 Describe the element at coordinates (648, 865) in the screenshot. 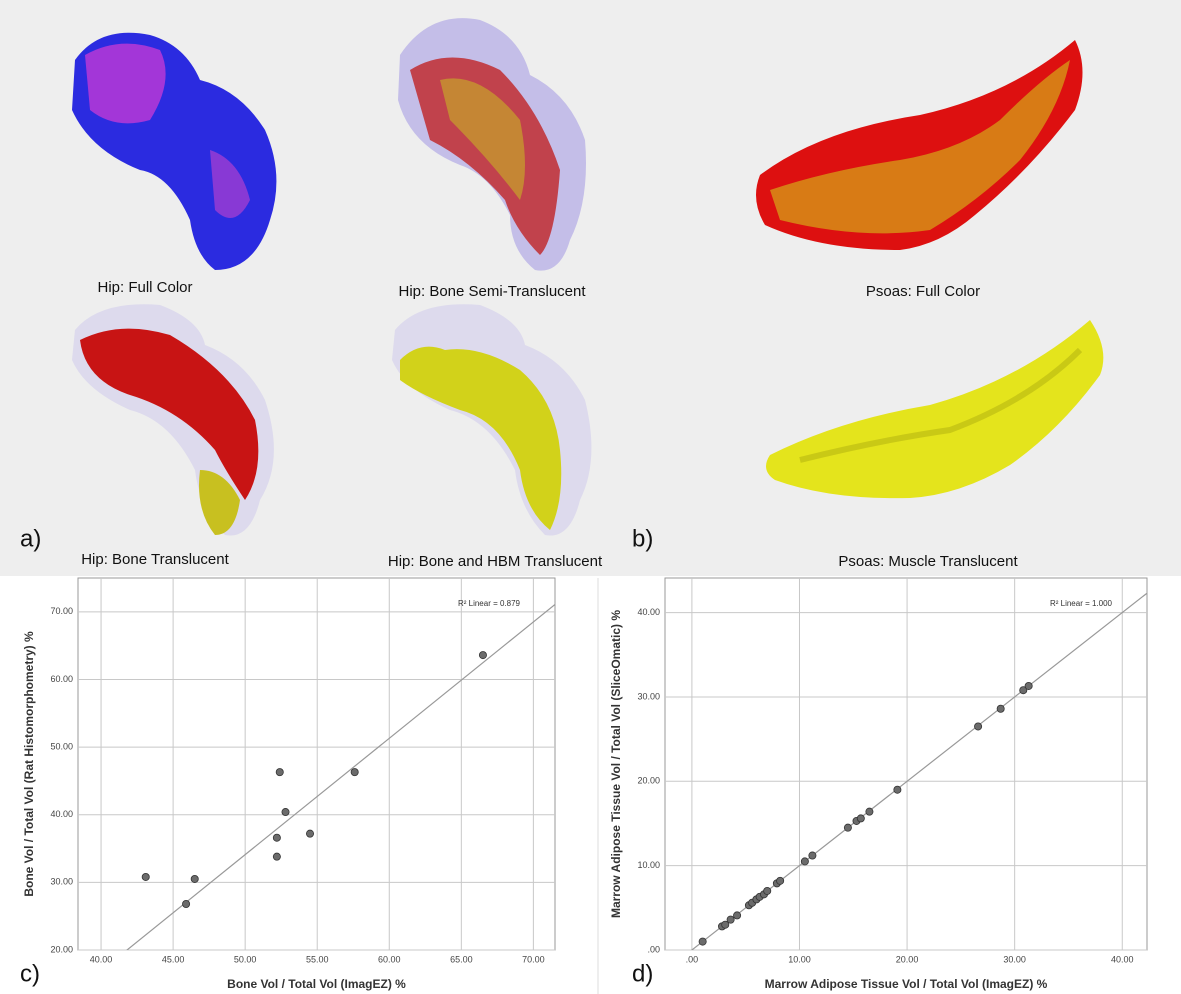

I see `y-tick-label: 10.00` at that location.